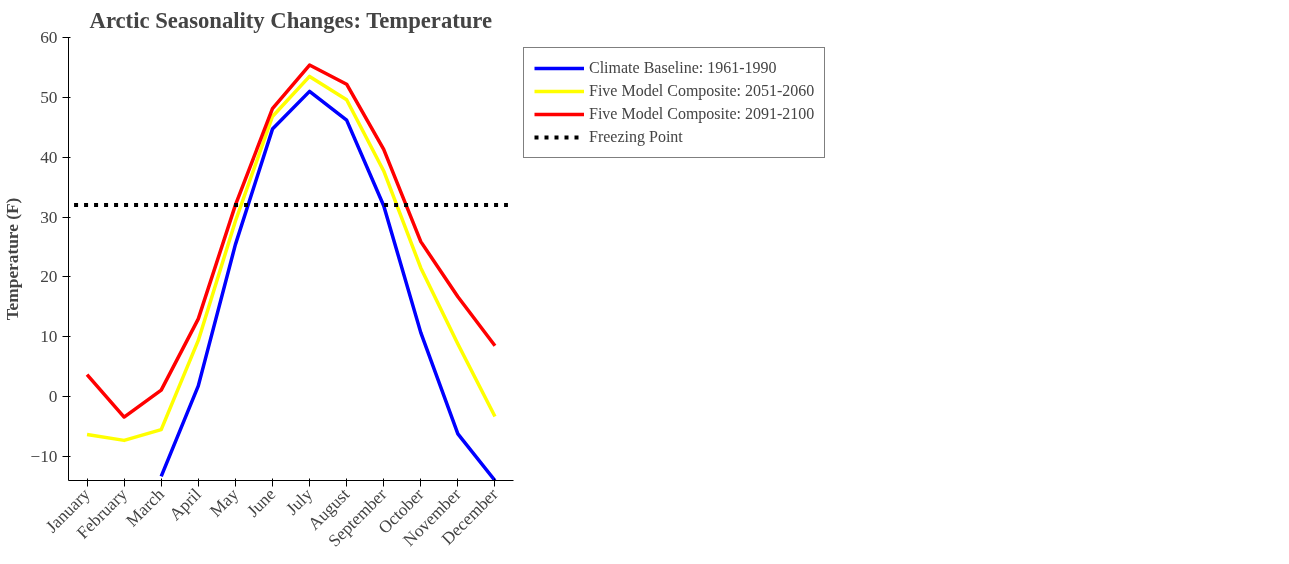  Describe the element at coordinates (683, 68) in the screenshot. I see `legend-label: Climate Baseline: 1961-1990` at that location.